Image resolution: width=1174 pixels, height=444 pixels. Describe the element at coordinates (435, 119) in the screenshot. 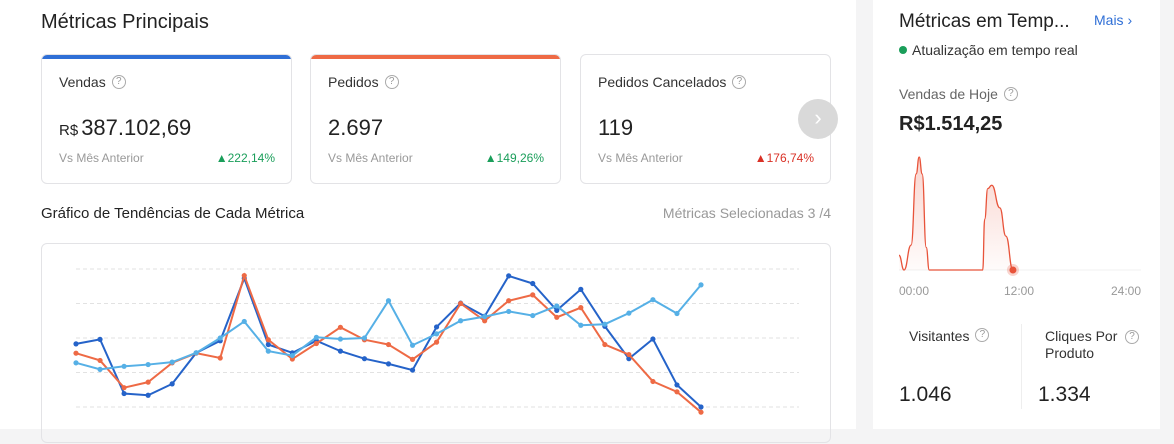

I see `metric-card-pedidos: Pedidos? 2.697 Vs Mês Anterior ▲149,26%` at that location.